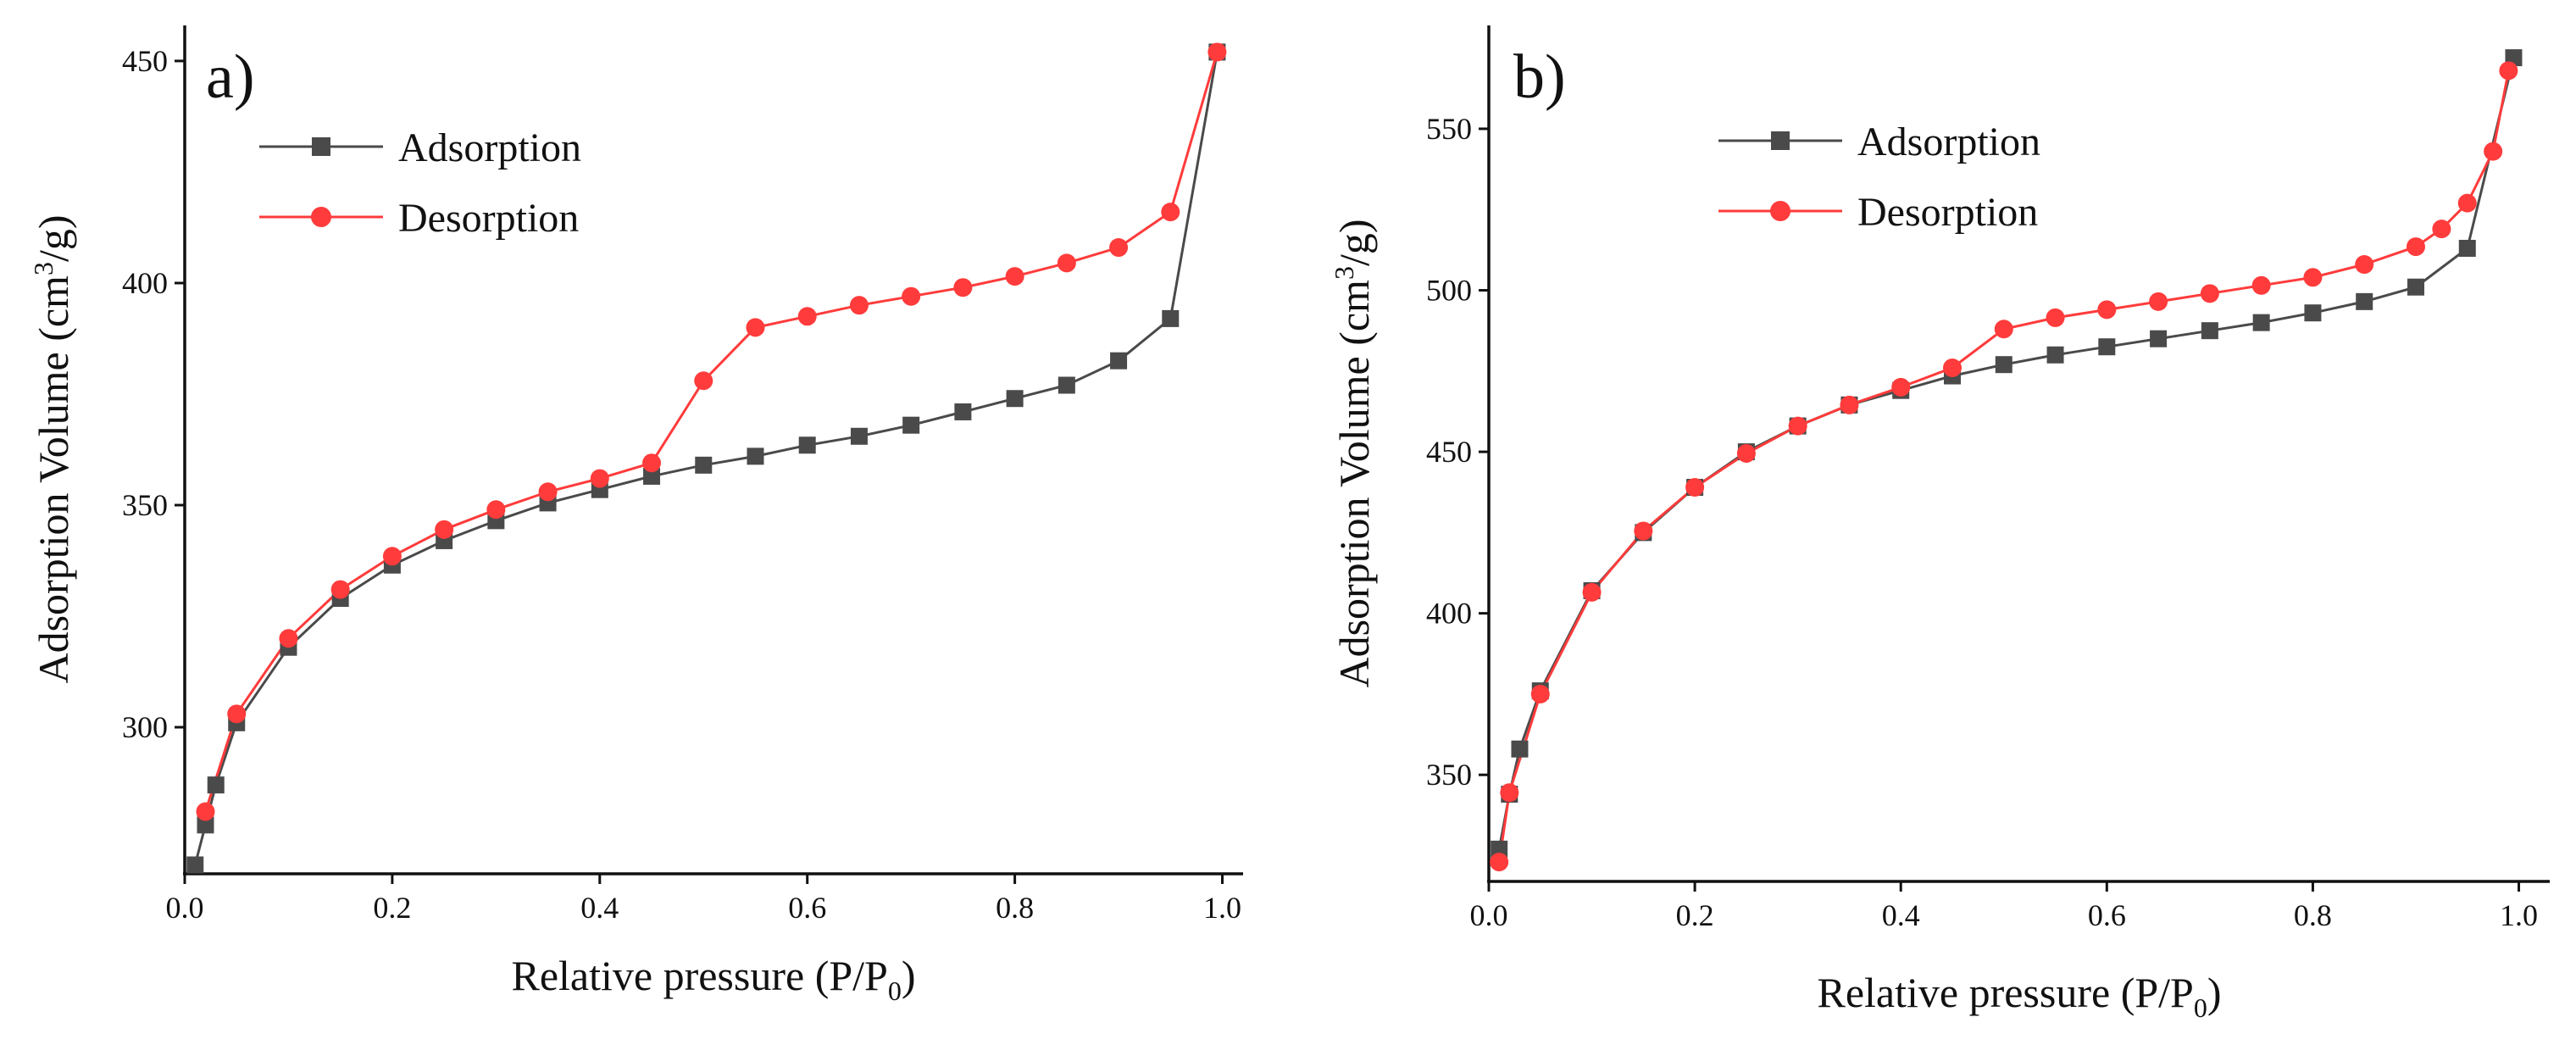 Image resolution: width=2576 pixels, height=1045 pixels. Describe the element at coordinates (1222, 908) in the screenshot. I see `x-tick-label: 1.0` at that location.